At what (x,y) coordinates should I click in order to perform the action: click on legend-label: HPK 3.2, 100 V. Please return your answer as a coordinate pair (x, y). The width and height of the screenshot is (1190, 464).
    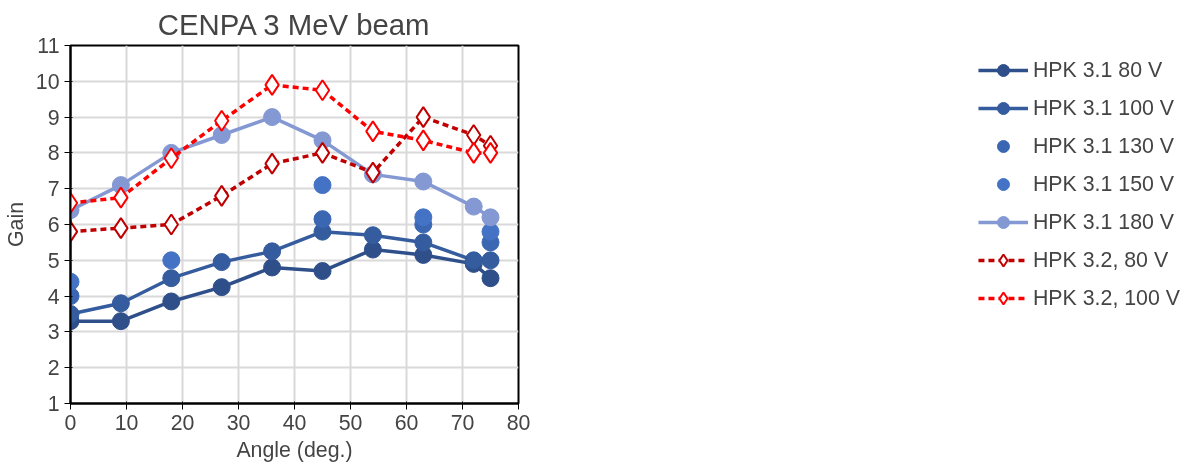
    Looking at the image, I should click on (1106, 298).